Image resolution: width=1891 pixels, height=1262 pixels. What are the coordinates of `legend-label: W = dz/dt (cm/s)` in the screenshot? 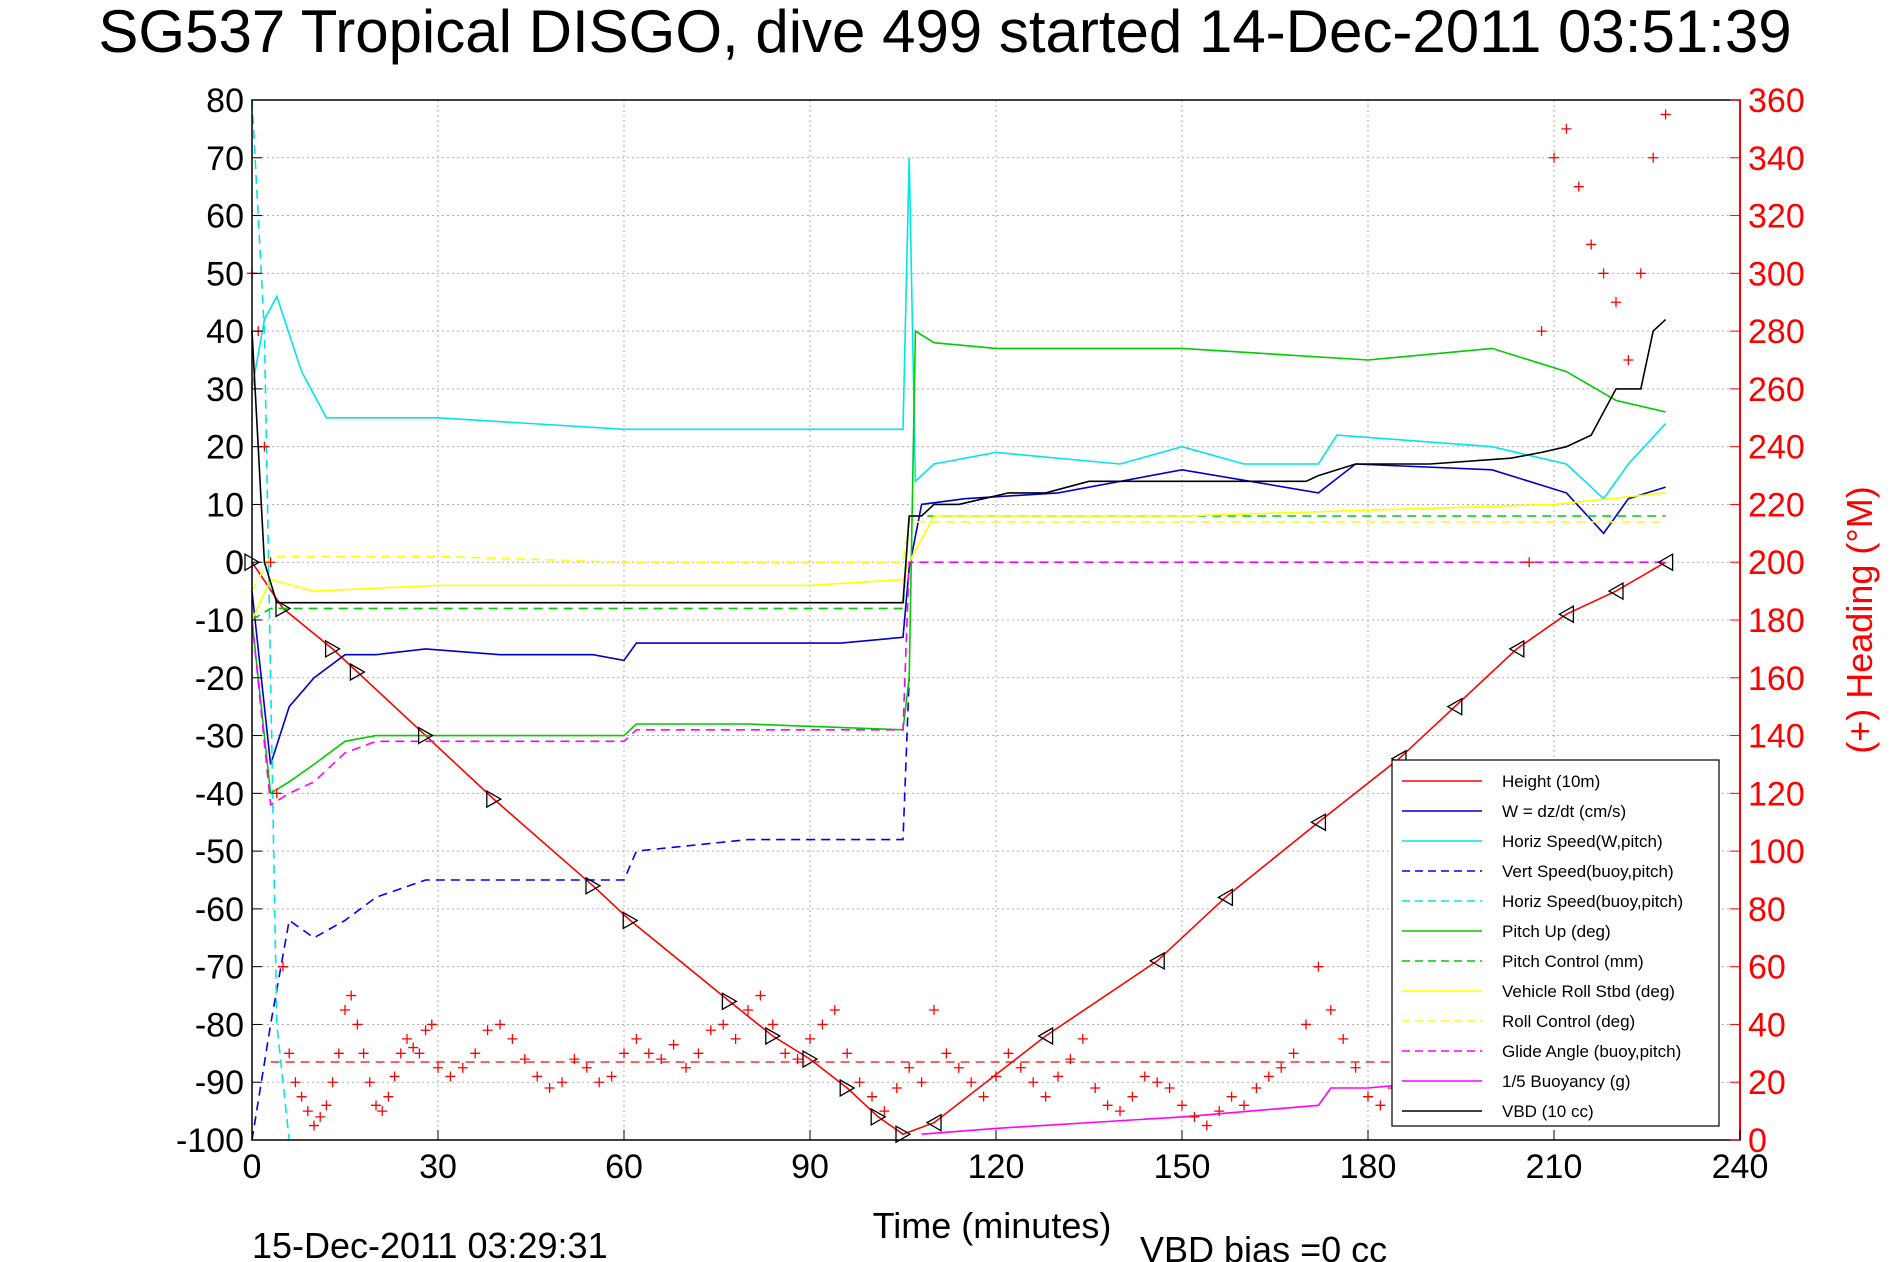 It's located at (1564, 811).